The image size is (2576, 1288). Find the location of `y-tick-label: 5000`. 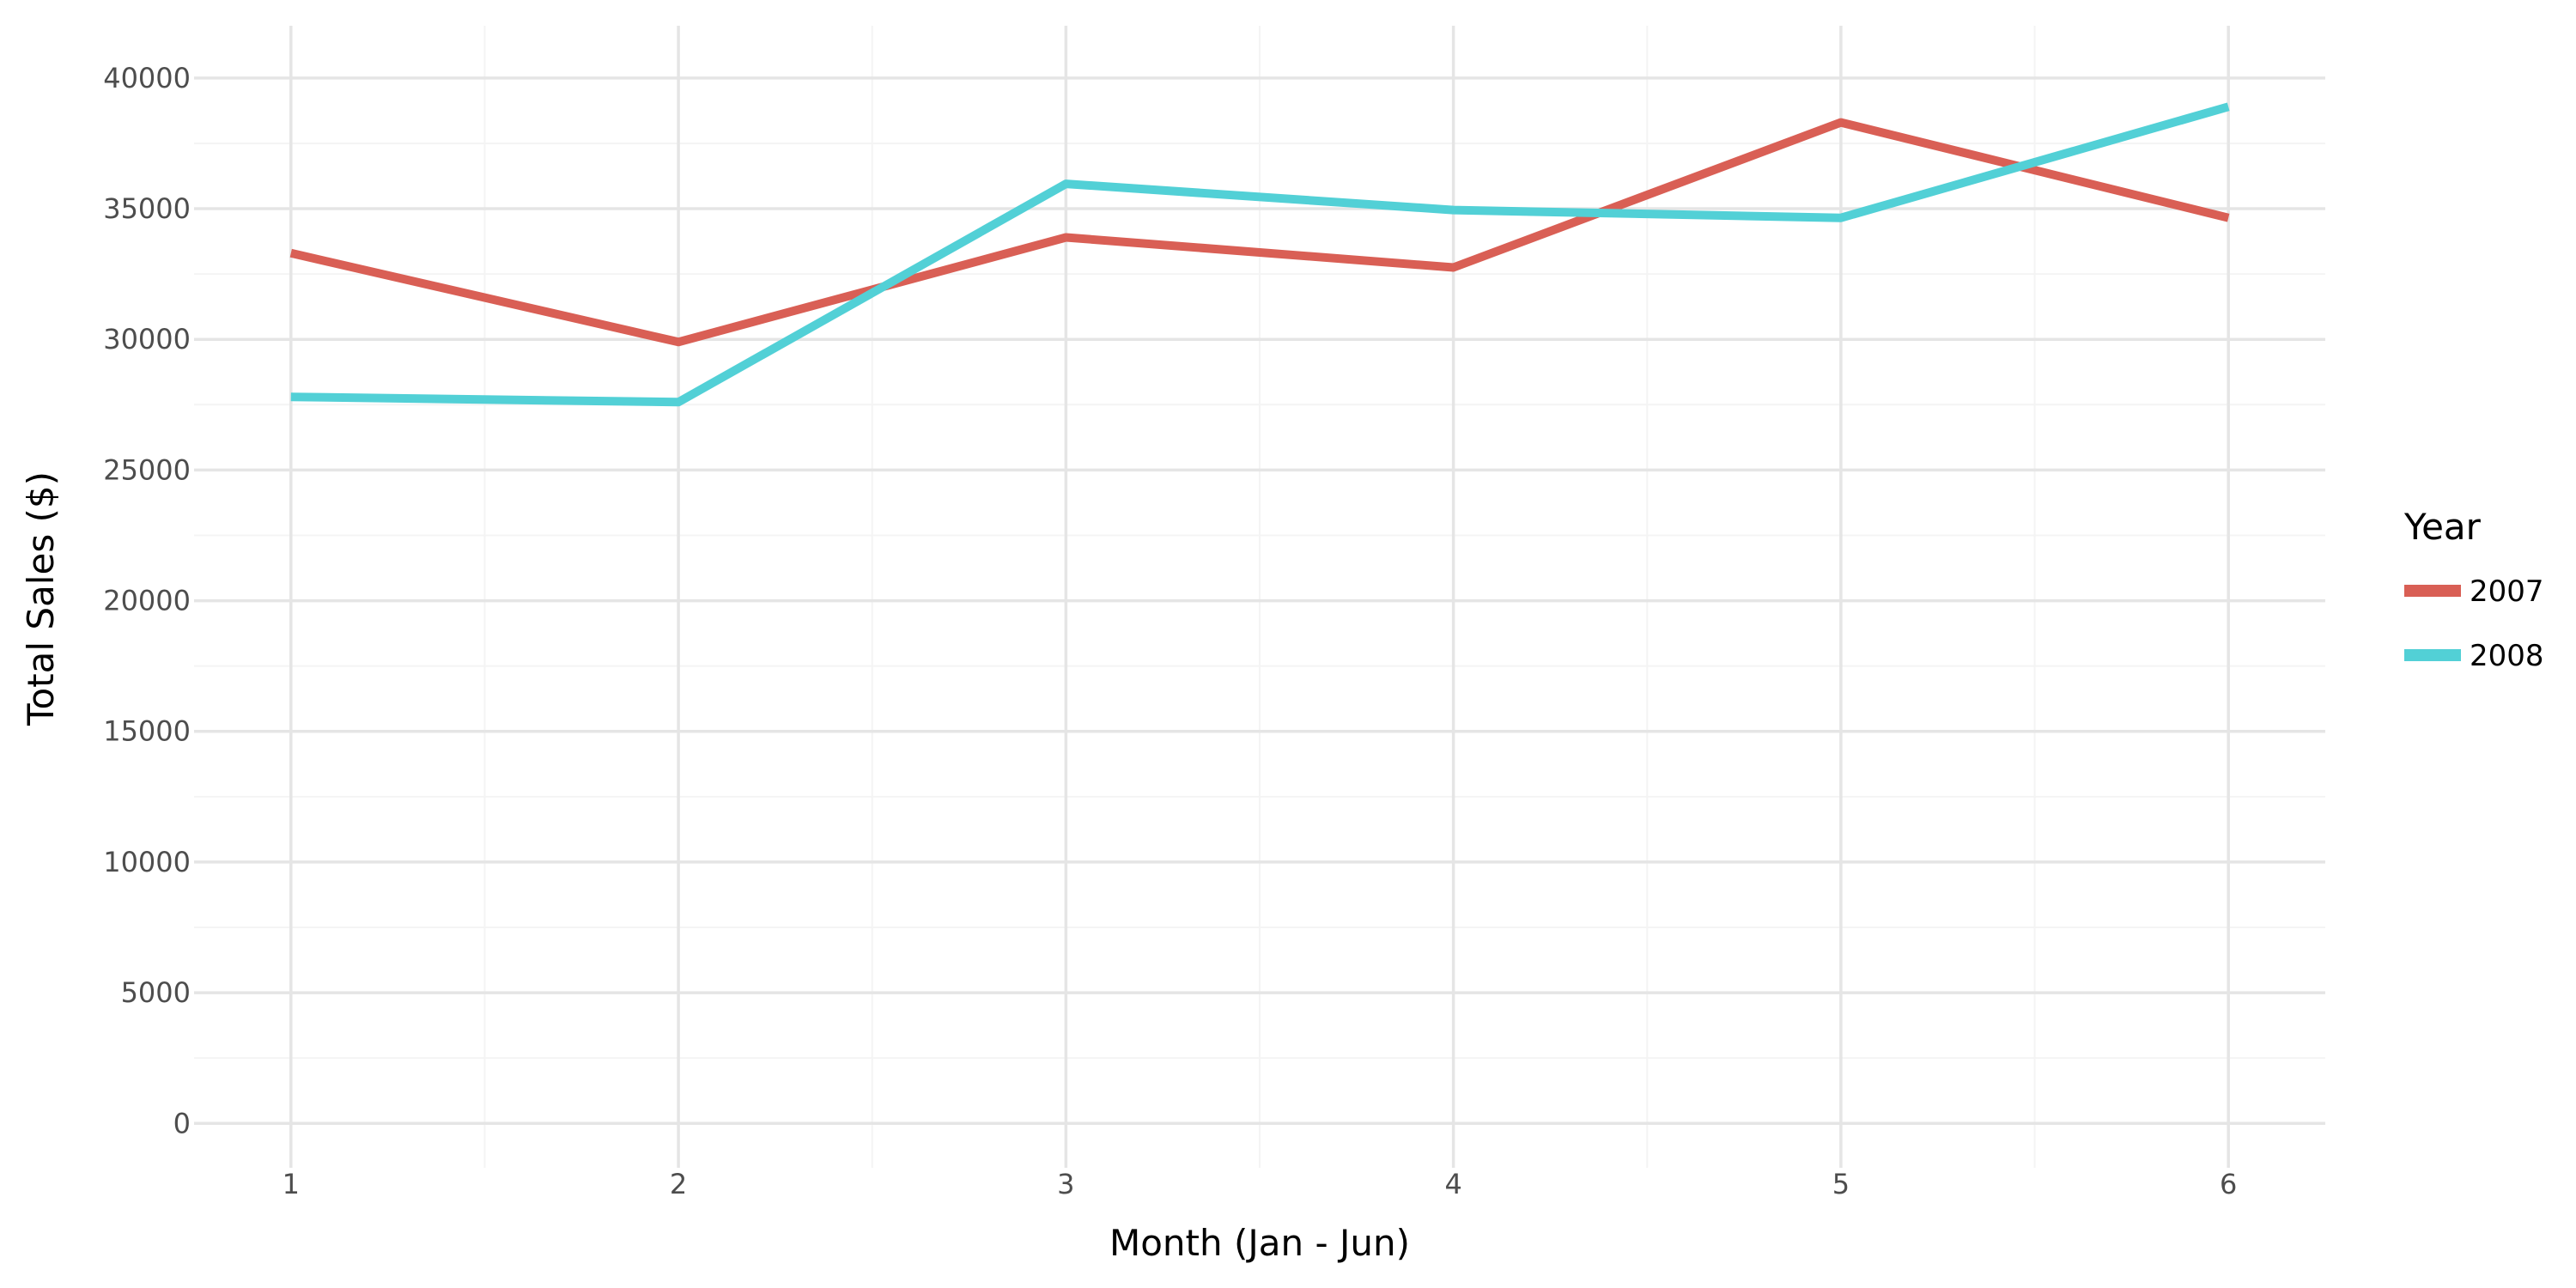

y-tick-label: 5000 is located at coordinates (156, 992).